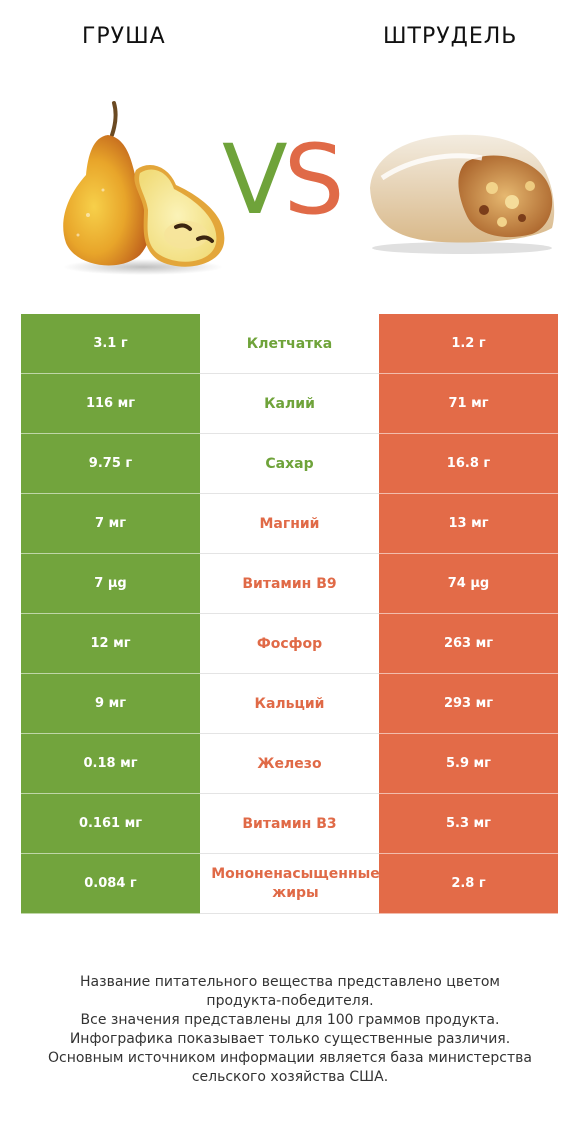 This screenshot has width=580, height=1144. I want to click on table-row: 0.18 мг Железо 5.9 мг, so click(289, 764).